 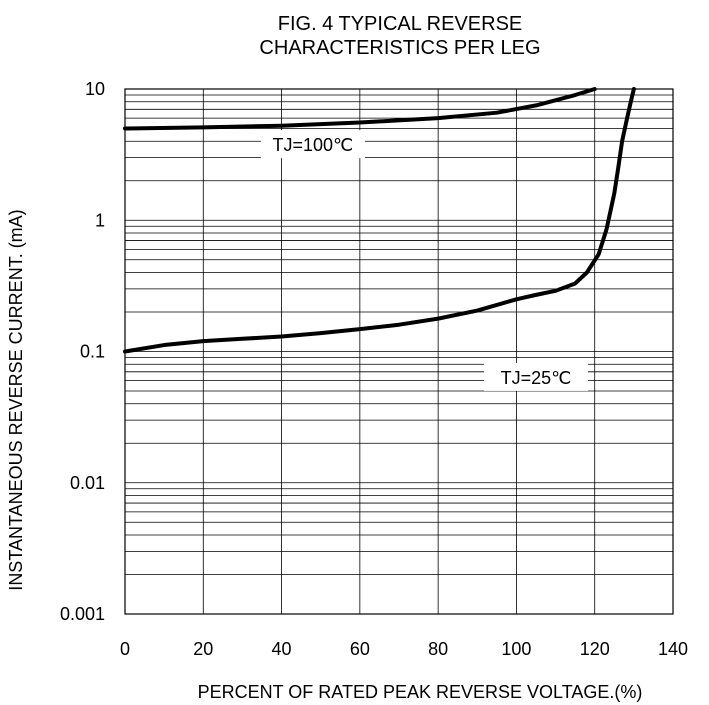 I want to click on y-tick-label: 0.001, so click(x=82, y=614).